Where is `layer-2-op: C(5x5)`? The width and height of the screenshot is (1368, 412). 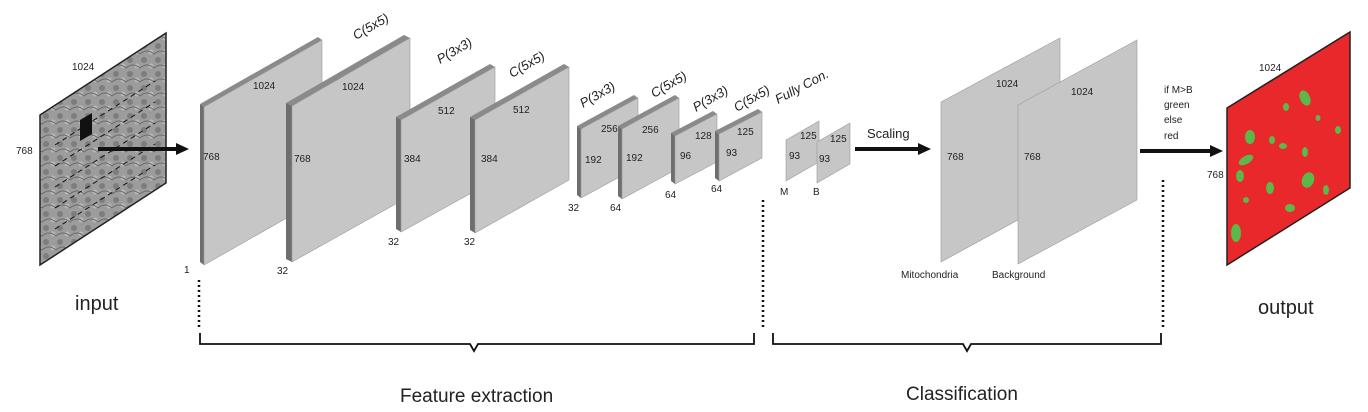
layer-2-op: C(5x5) is located at coordinates (370, 26).